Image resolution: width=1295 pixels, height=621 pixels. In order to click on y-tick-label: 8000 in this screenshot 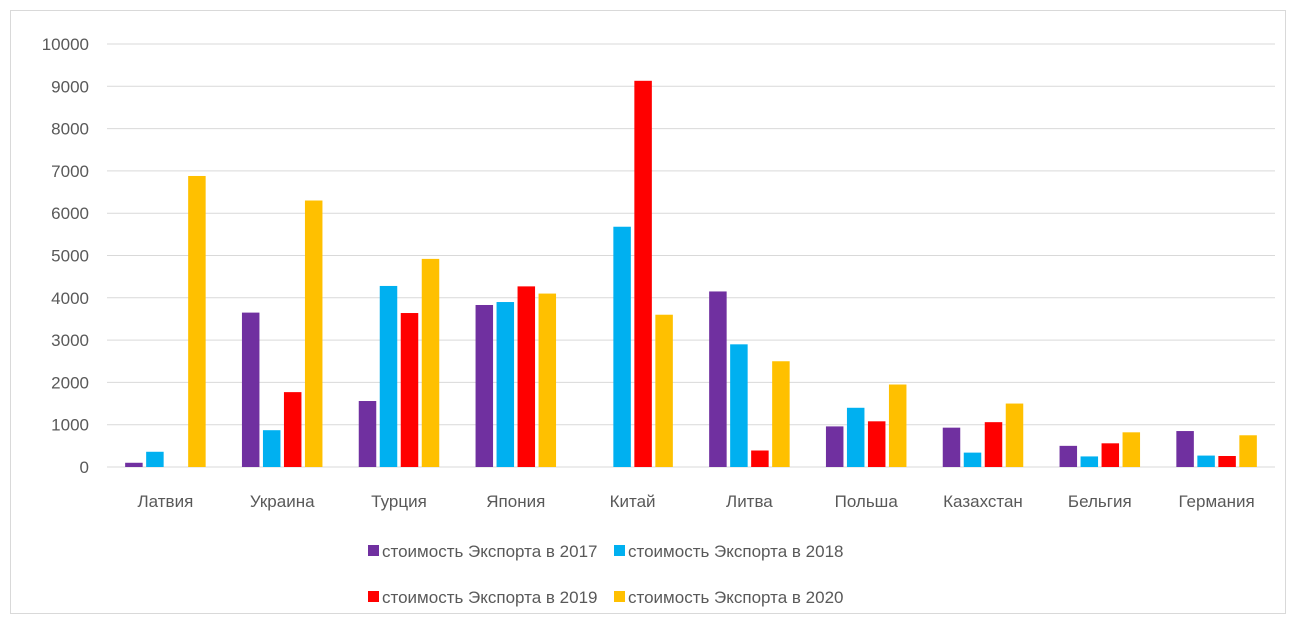, I will do `click(70, 129)`.